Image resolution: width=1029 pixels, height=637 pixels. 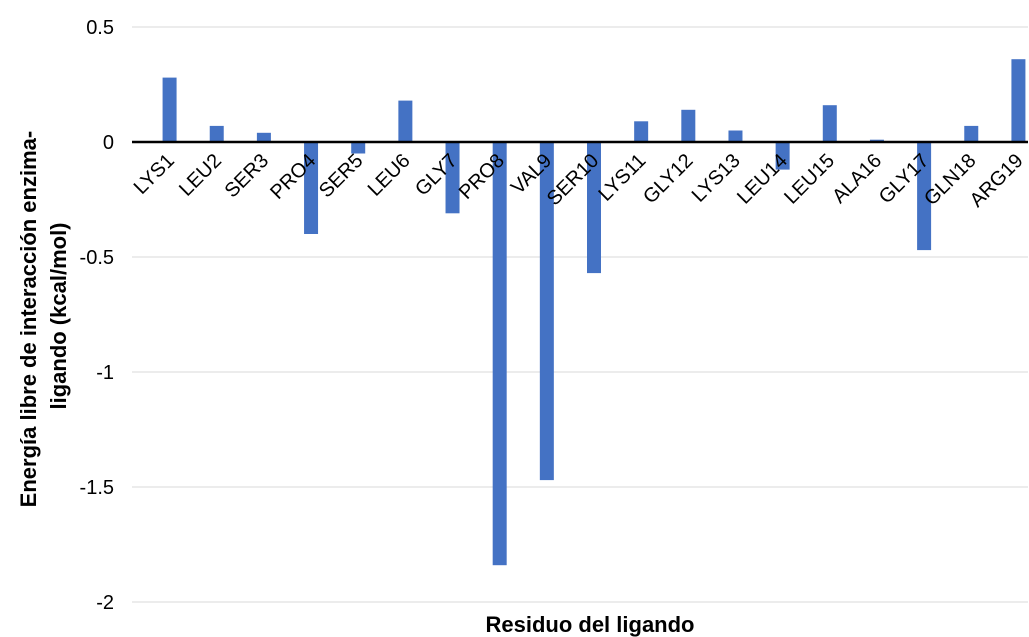 What do you see at coordinates (452, 178) in the screenshot?
I see `bar-gly7` at bounding box center [452, 178].